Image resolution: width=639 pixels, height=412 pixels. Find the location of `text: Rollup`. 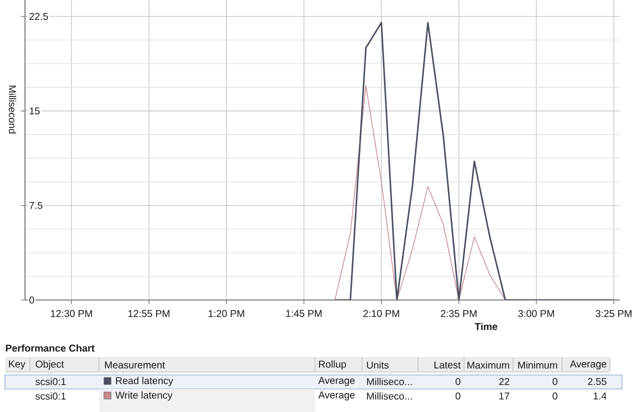

text: Rollup is located at coordinates (332, 365).